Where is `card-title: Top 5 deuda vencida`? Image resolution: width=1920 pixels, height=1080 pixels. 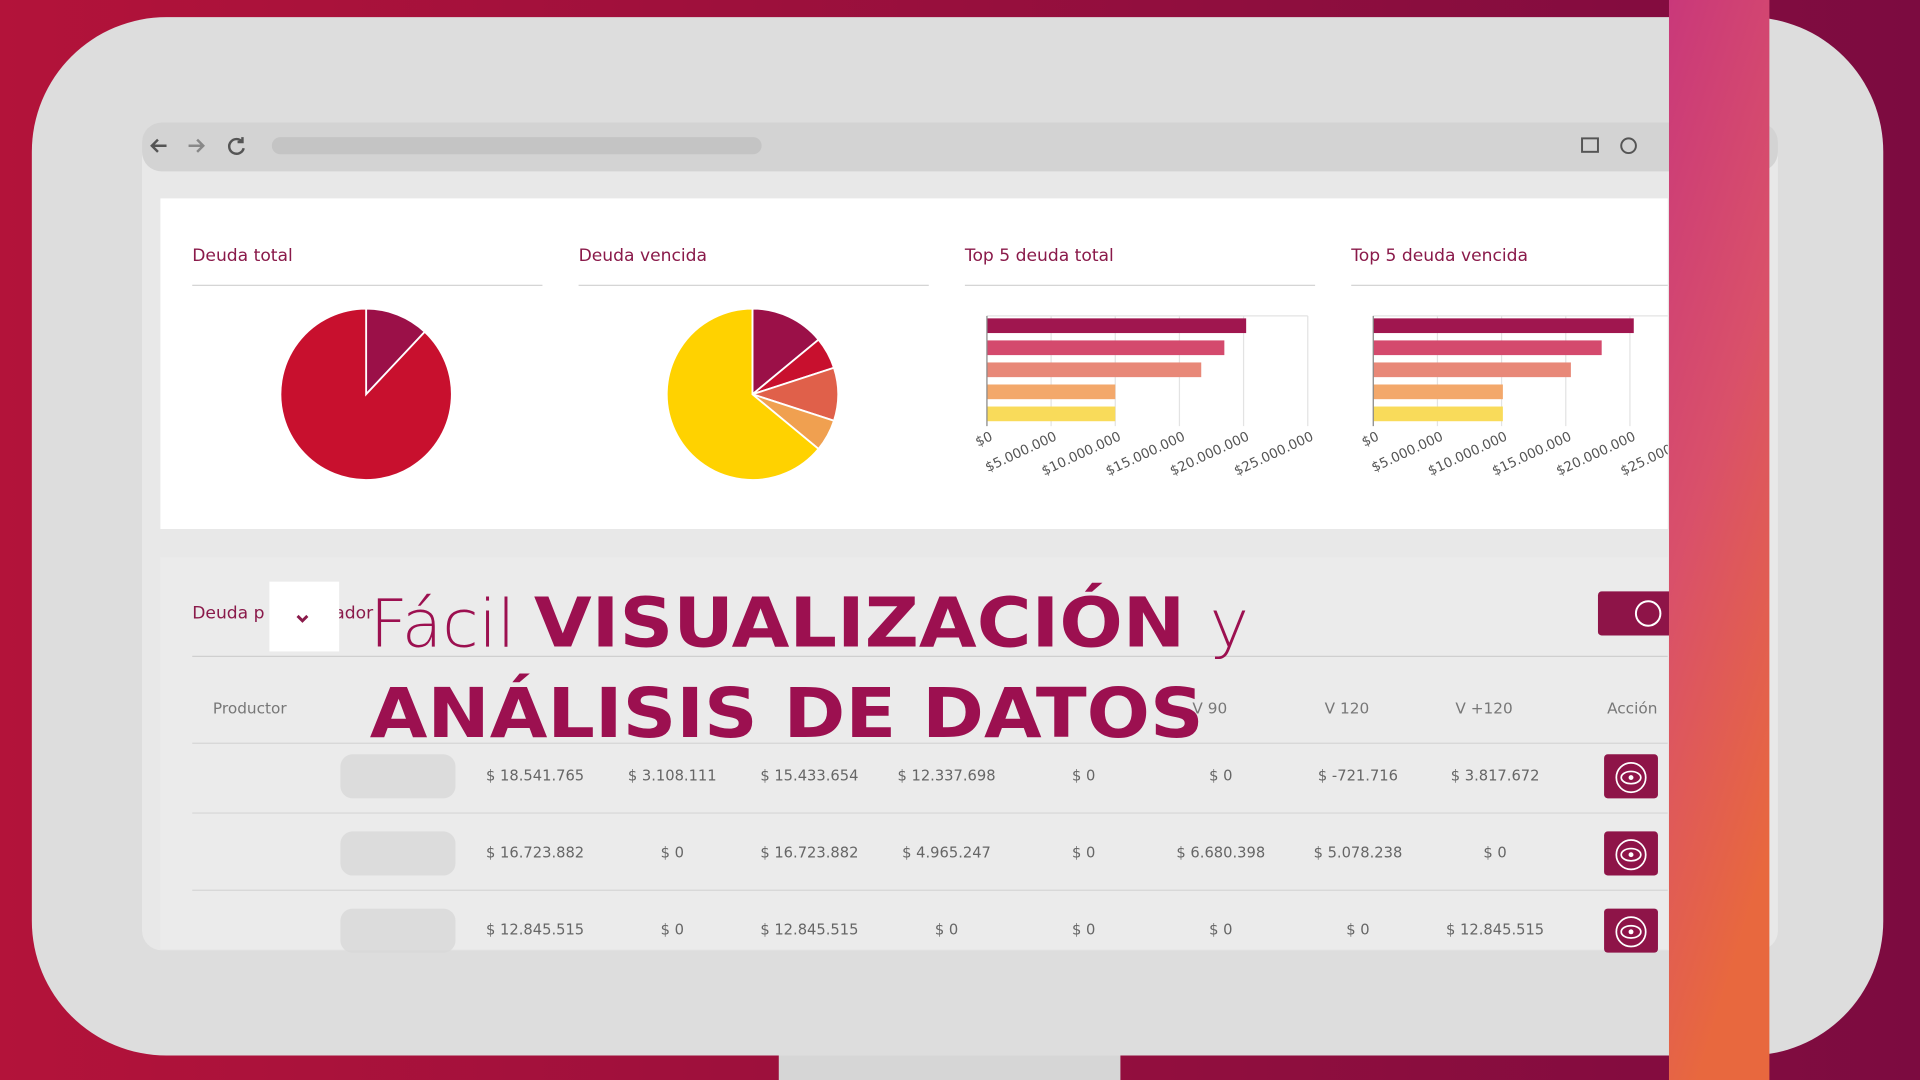 card-title: Top 5 deuda vencida is located at coordinates (1439, 256).